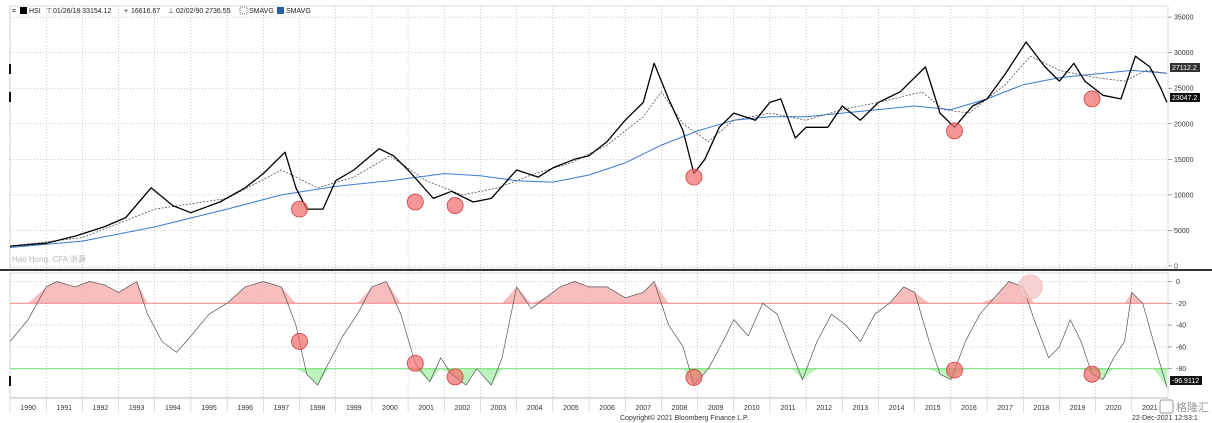 This screenshot has width=1212, height=423. I want to click on legend-ma2: SMAVG, so click(298, 11).